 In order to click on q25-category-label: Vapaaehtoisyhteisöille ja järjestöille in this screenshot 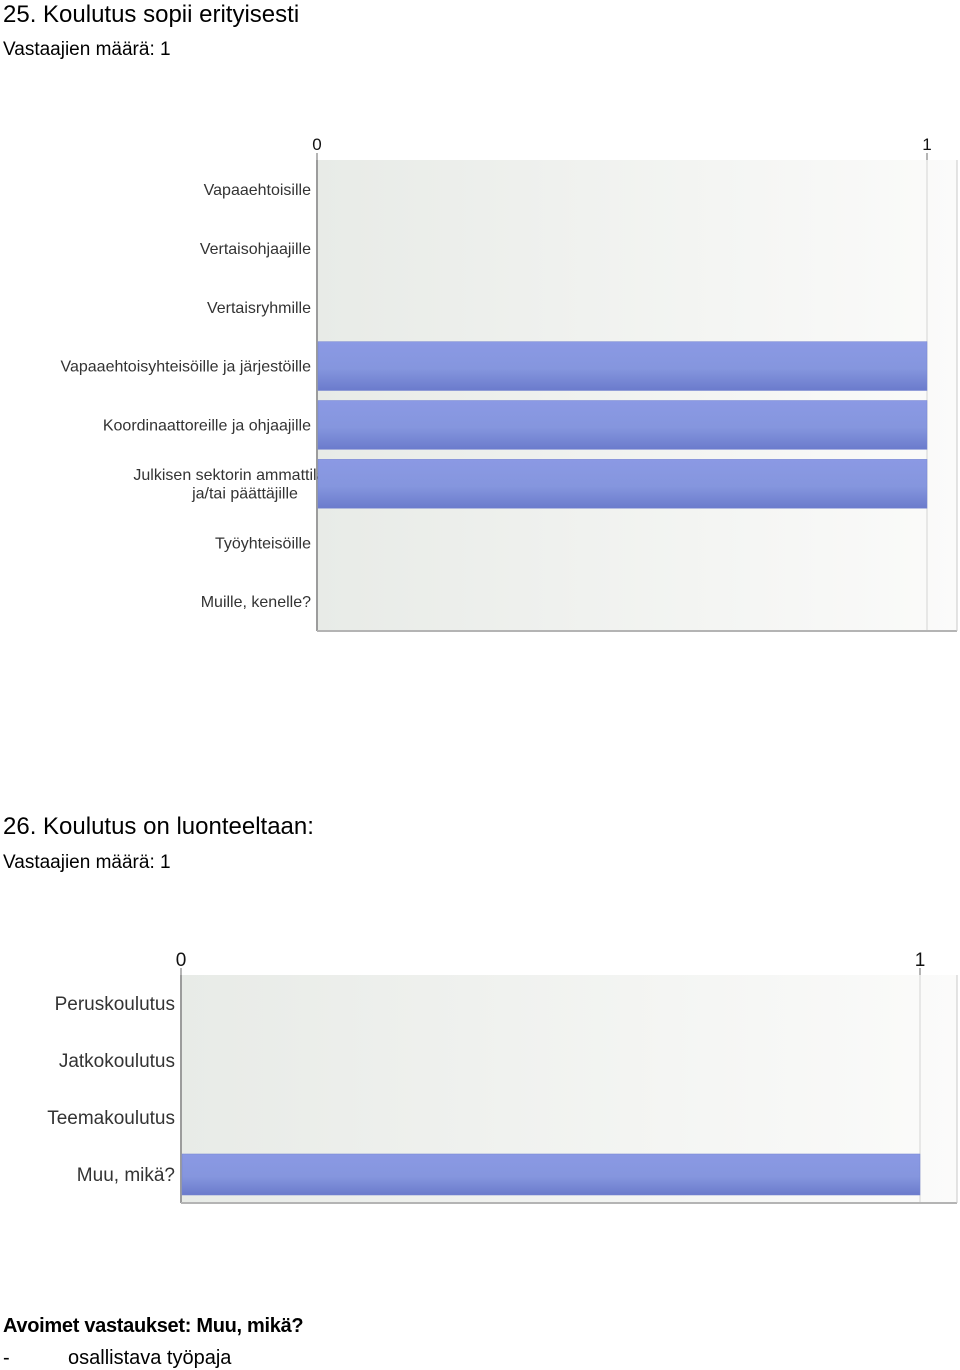, I will do `click(185, 367)`.